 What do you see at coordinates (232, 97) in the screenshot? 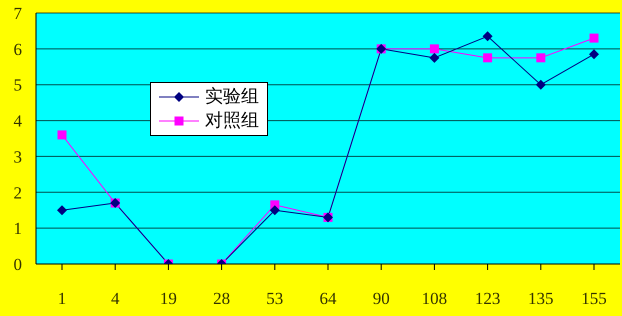
I see `legend-label: 实验组` at bounding box center [232, 97].